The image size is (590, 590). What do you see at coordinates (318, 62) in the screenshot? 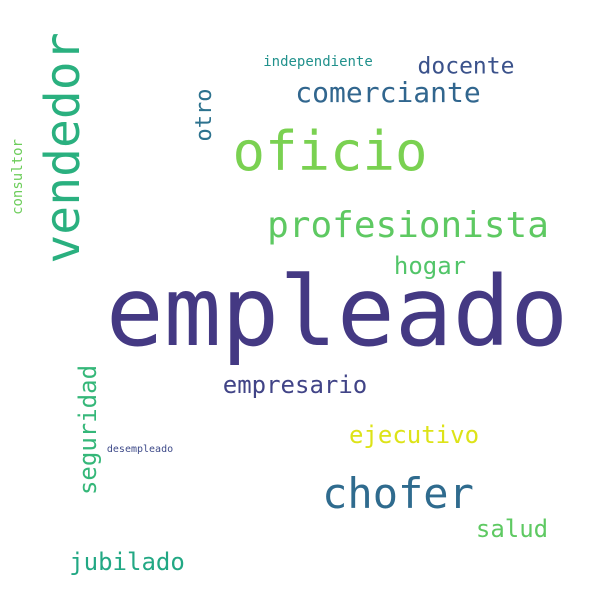
I see `word-independiente: independiente` at bounding box center [318, 62].